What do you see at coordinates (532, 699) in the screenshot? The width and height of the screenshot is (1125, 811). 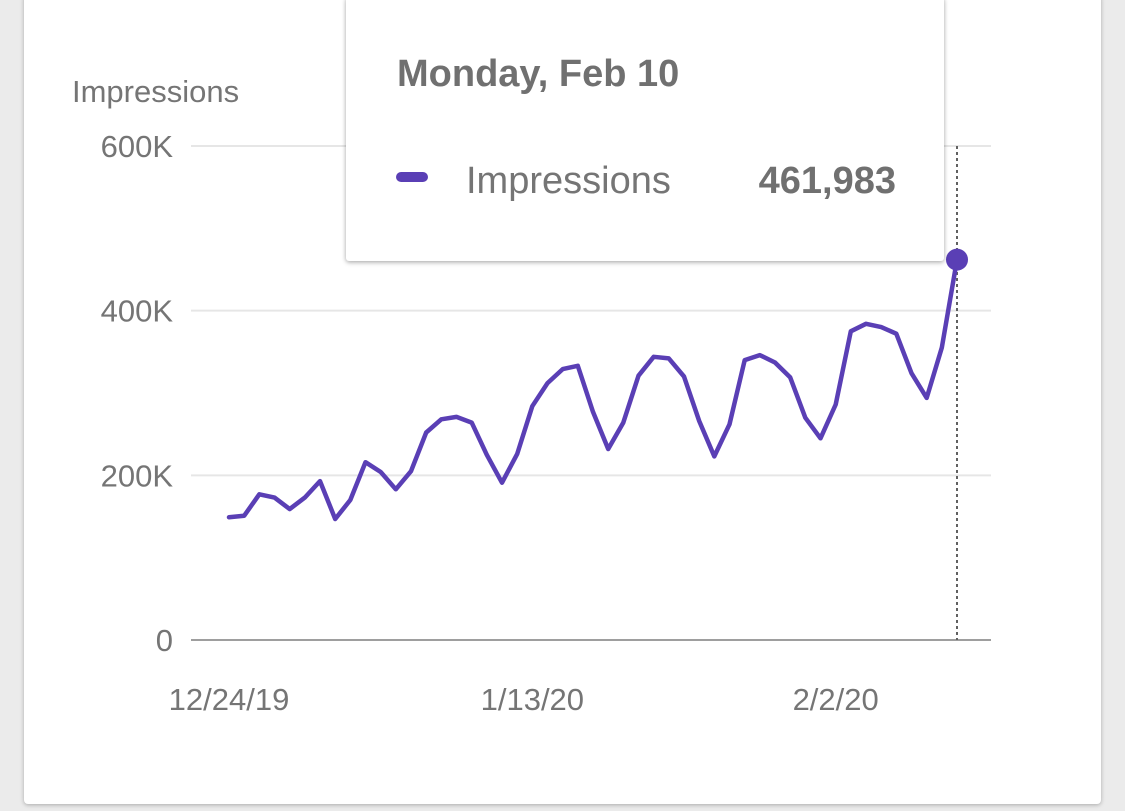 I see `x-tick-label: 1/13/20` at bounding box center [532, 699].